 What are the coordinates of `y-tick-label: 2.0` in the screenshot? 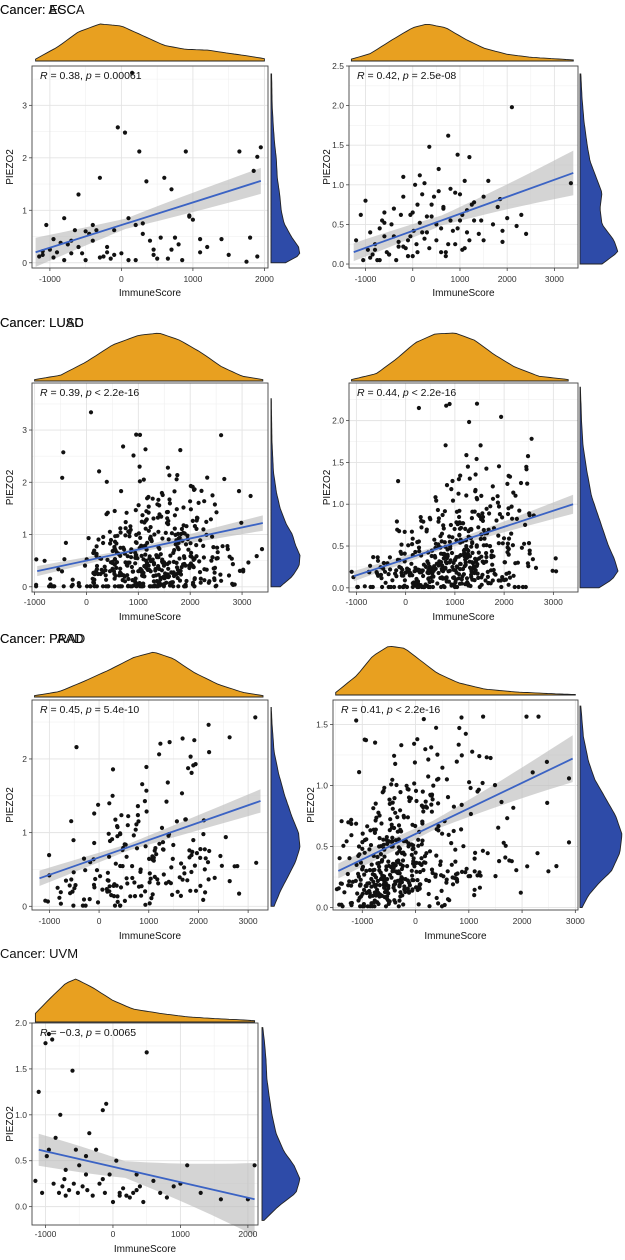 It's located at (338, 106).